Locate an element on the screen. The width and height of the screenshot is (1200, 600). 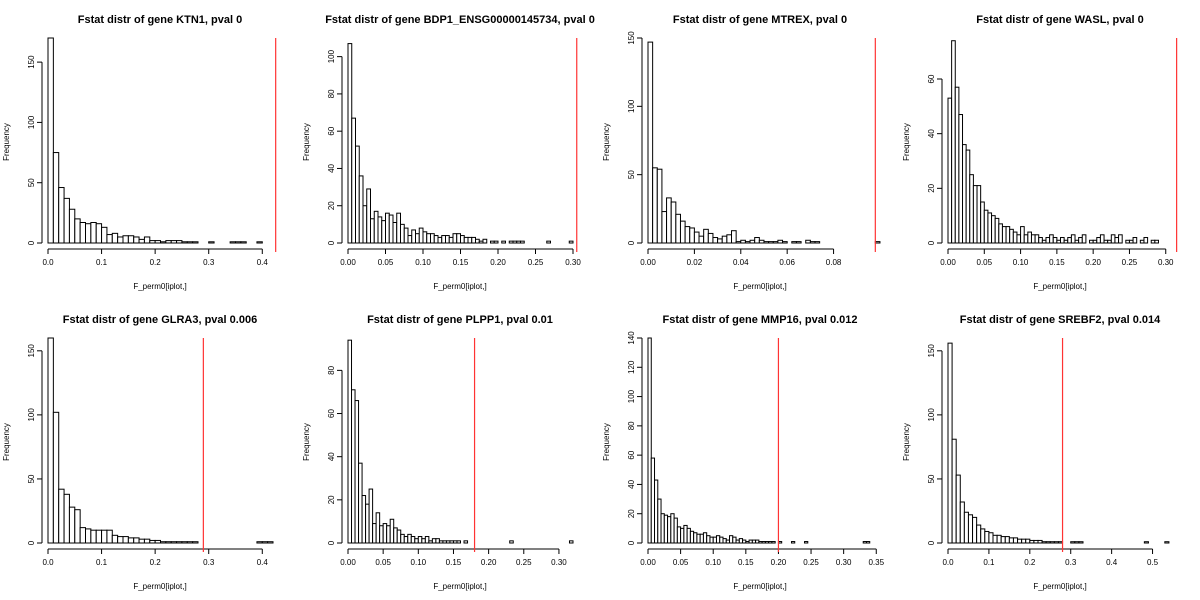
x-tick-label: 0.25 is located at coordinates (536, 262).